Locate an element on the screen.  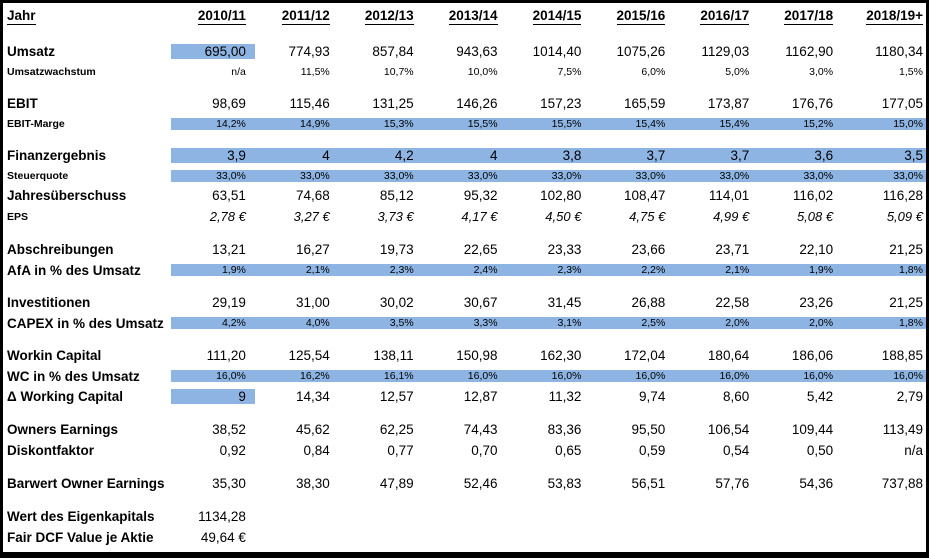
header-cell-year-5: 2015/16 is located at coordinates (632, 16).